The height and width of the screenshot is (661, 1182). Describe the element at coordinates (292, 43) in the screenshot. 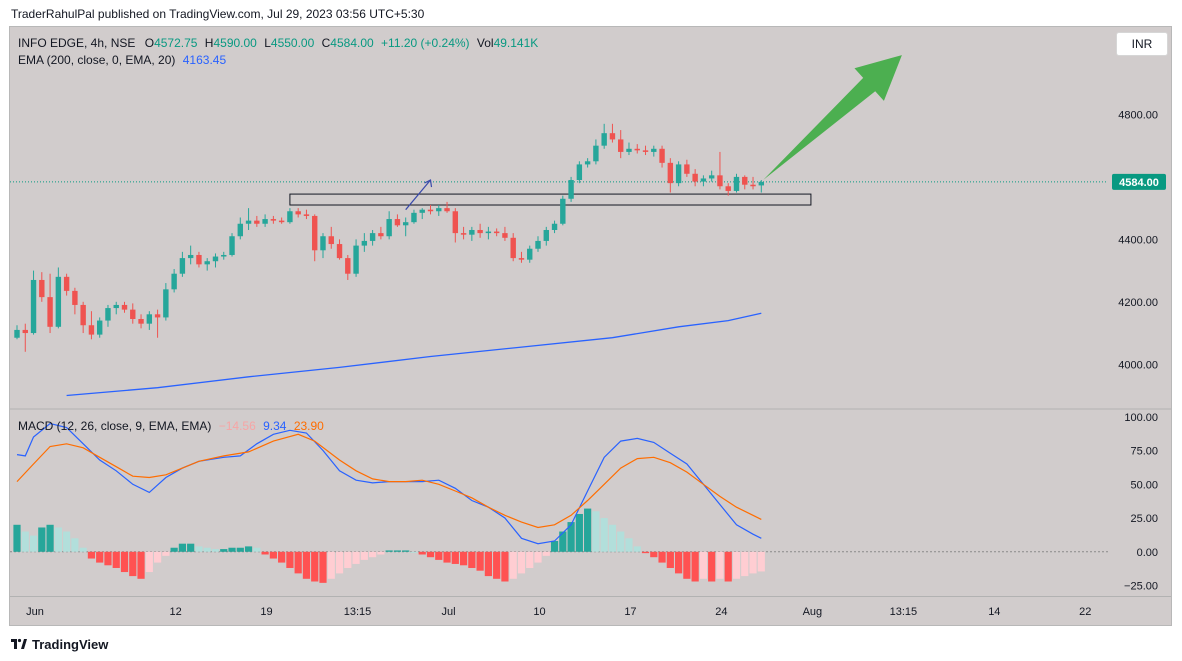

I see `low-value: 4550.00` at that location.